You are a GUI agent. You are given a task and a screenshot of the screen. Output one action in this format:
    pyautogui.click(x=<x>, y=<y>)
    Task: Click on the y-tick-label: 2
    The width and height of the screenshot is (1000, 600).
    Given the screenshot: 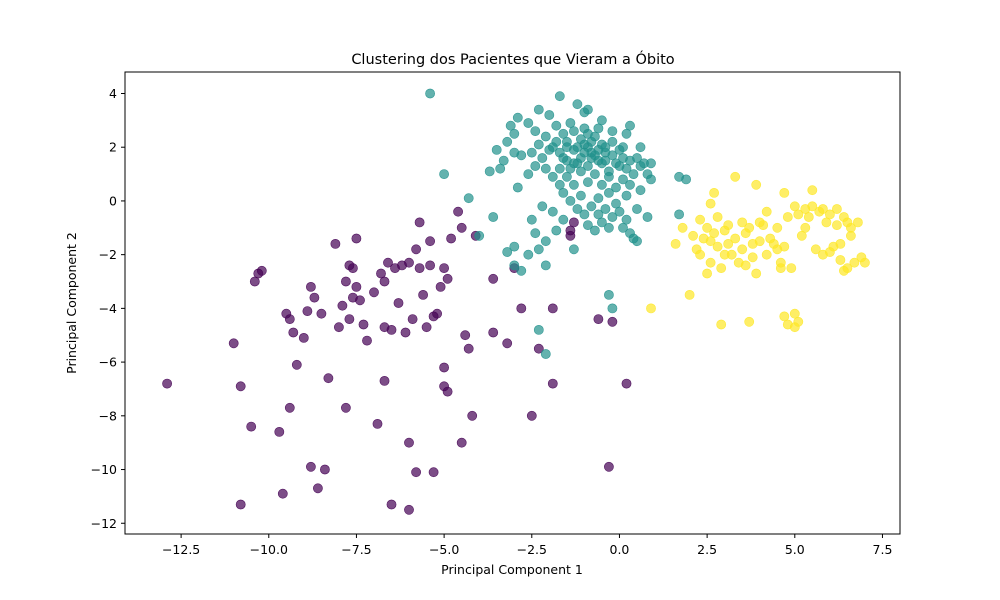 What is the action you would take?
    pyautogui.click(x=113, y=147)
    